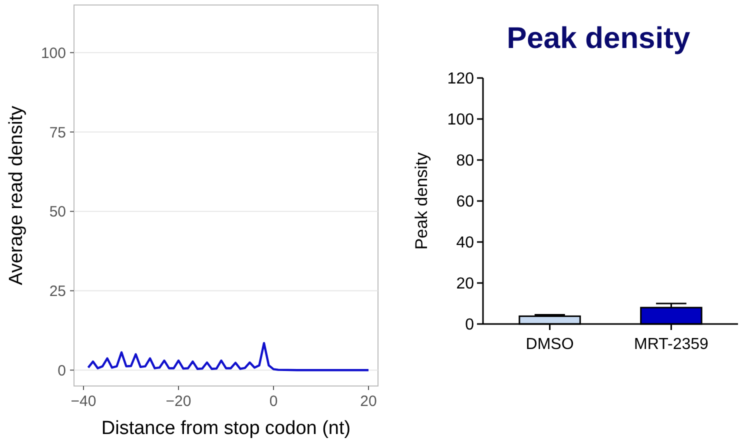 Image resolution: width=740 pixels, height=444 pixels. I want to click on y-tick-label: 80, so click(465, 161).